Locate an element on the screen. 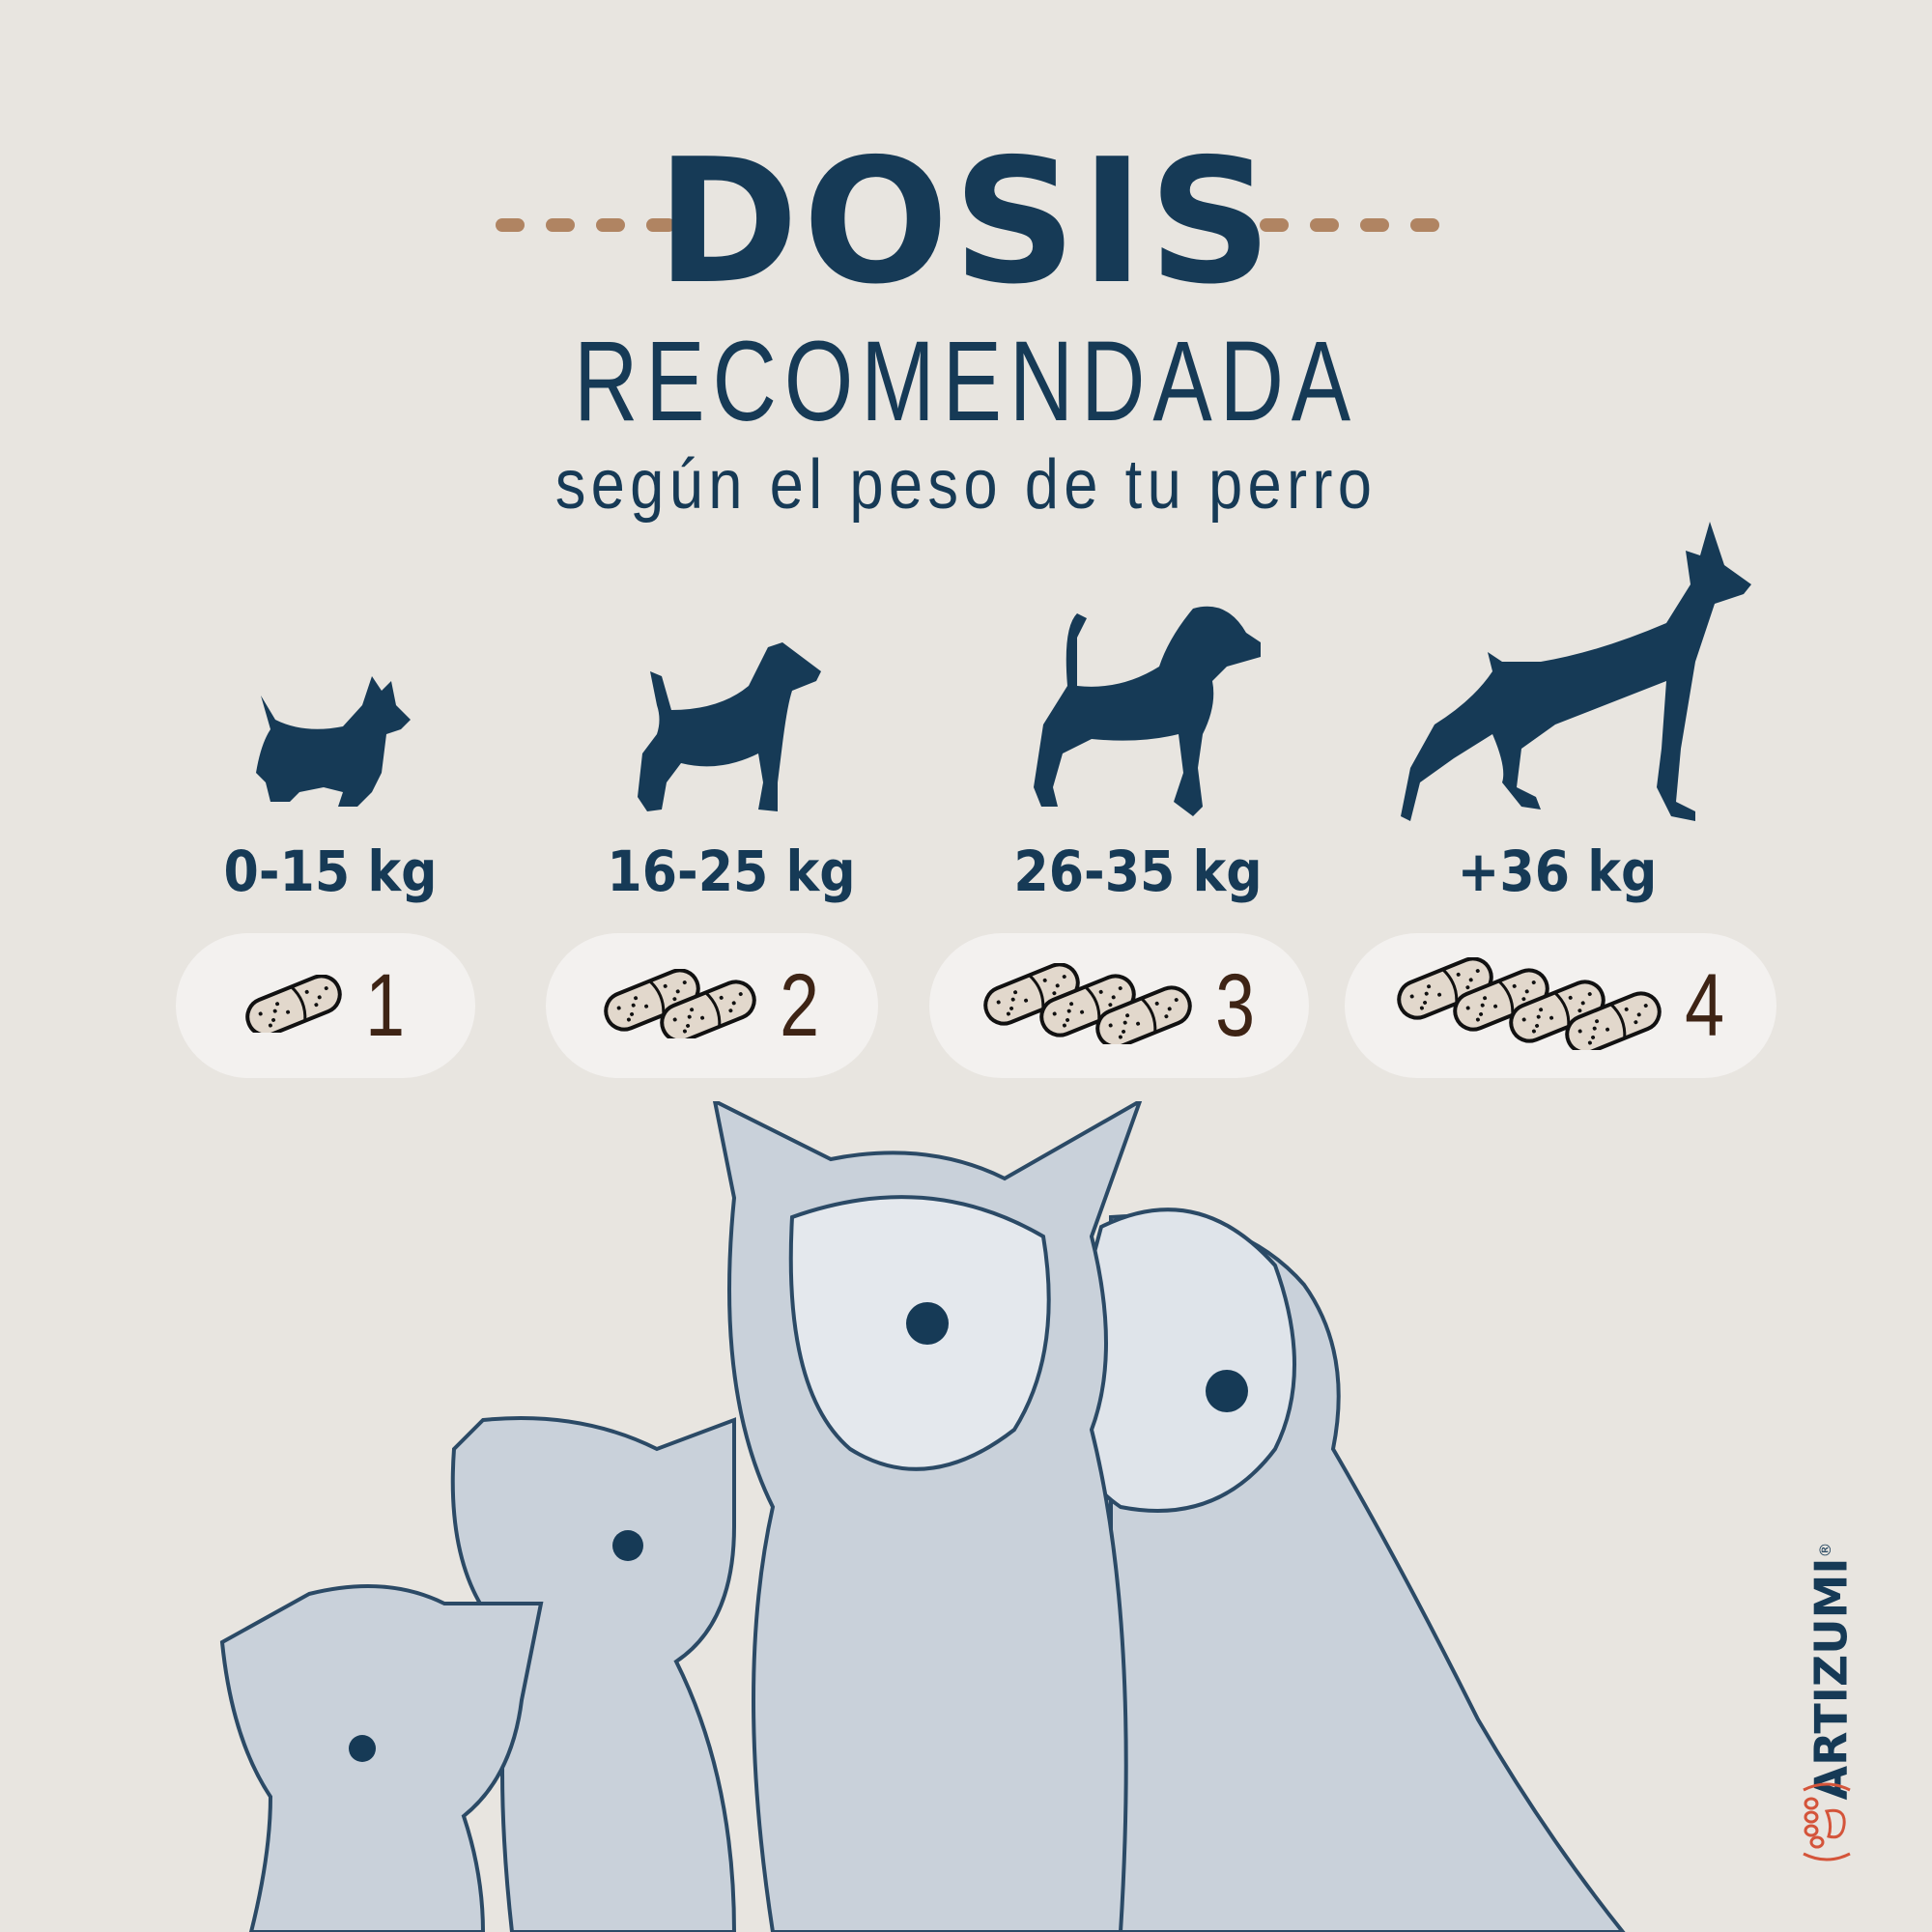  wire-fox-terrier-silhouette-icon is located at coordinates (729, 726).